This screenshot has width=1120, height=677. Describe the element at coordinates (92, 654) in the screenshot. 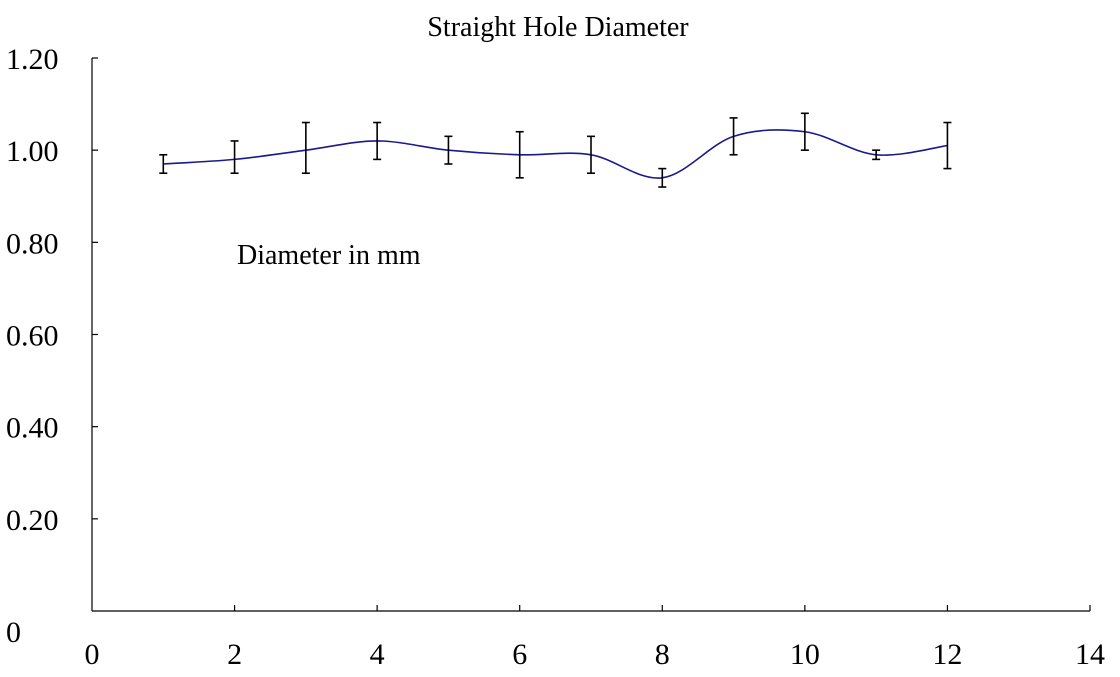

I see `x-tick-label: 0` at that location.